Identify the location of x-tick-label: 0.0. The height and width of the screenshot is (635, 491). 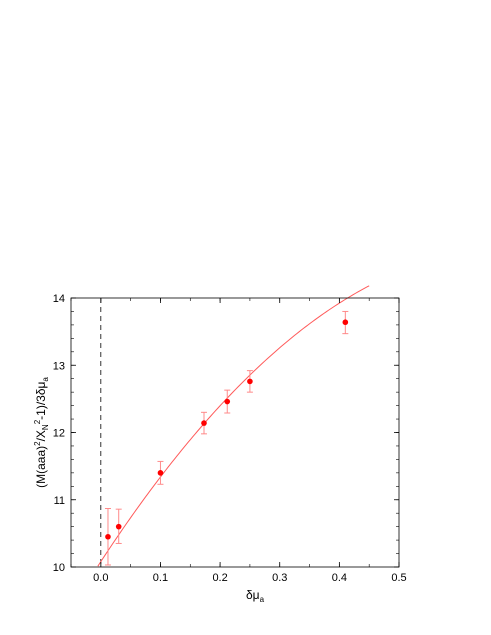
(100, 578).